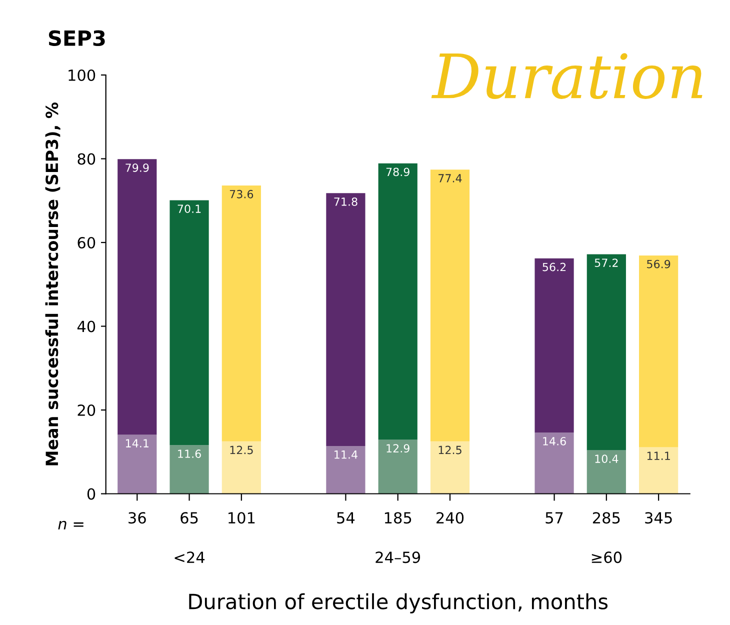 This screenshot has height=625, width=730. What do you see at coordinates (566, 76) in the screenshot?
I see `annotation: Duration` at bounding box center [566, 76].